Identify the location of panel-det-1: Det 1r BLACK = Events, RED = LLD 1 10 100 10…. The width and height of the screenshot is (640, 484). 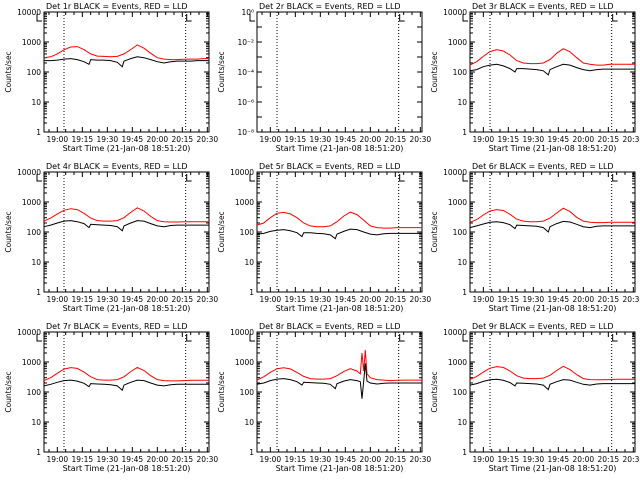
(111, 77).